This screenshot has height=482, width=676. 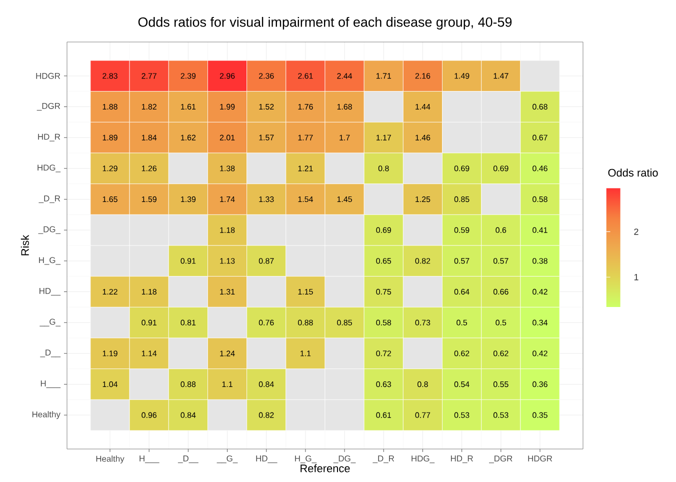 What do you see at coordinates (50, 261) in the screenshot?
I see `y-tick-label: H_G_` at bounding box center [50, 261].